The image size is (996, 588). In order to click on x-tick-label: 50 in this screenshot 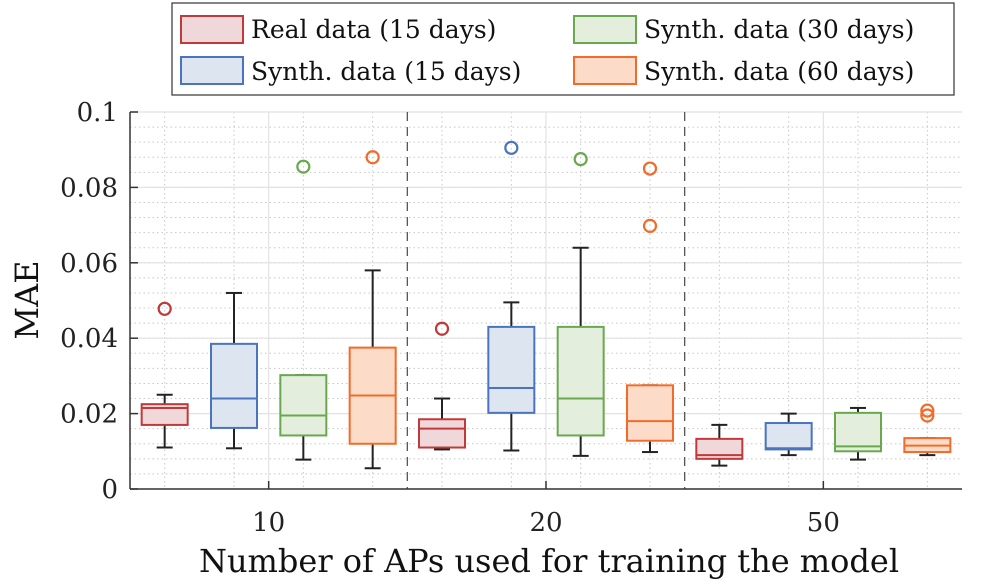, I will do `click(823, 523)`.